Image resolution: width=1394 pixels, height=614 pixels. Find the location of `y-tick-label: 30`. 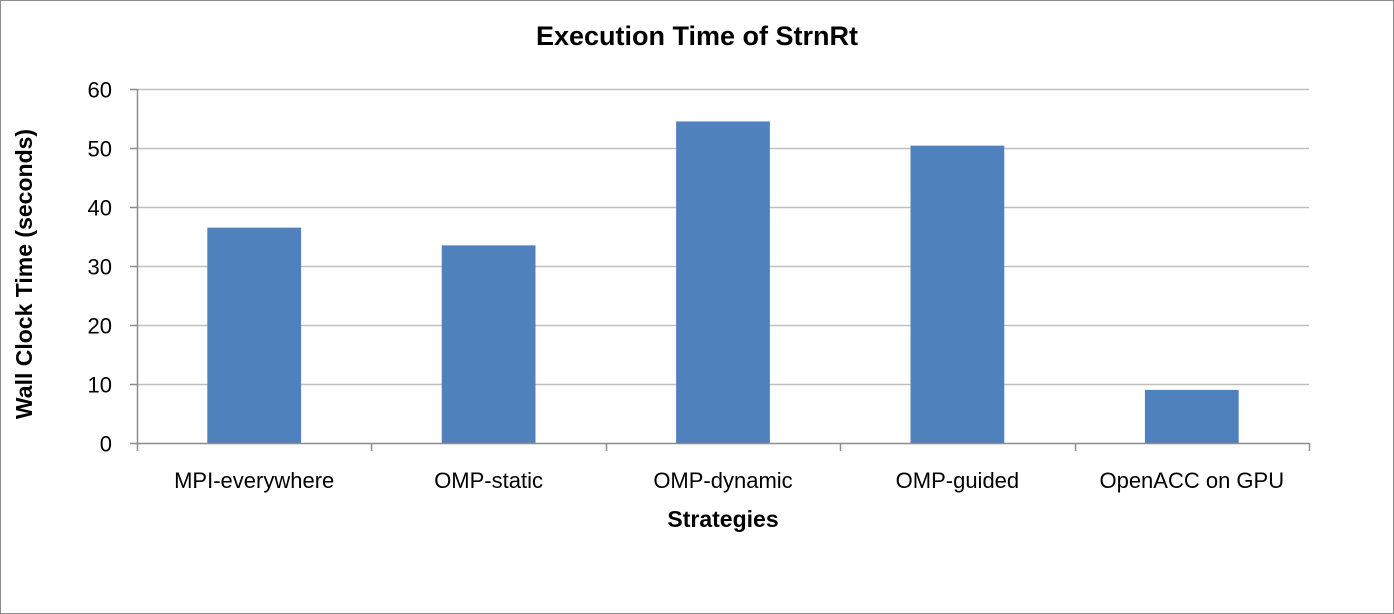

y-tick-label: 30 is located at coordinates (100, 267).